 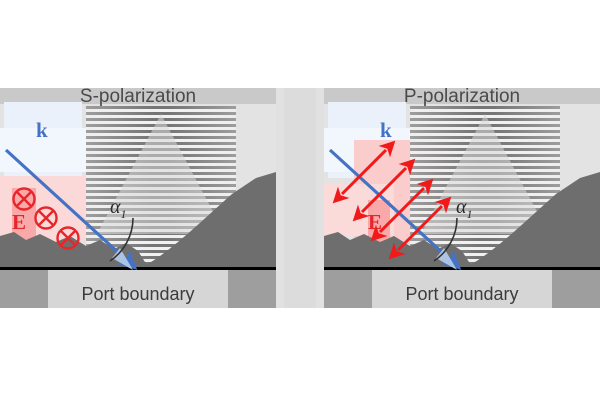 What do you see at coordinates (138, 294) in the screenshot?
I see `port-boundary-label-s: Port boundary` at bounding box center [138, 294].